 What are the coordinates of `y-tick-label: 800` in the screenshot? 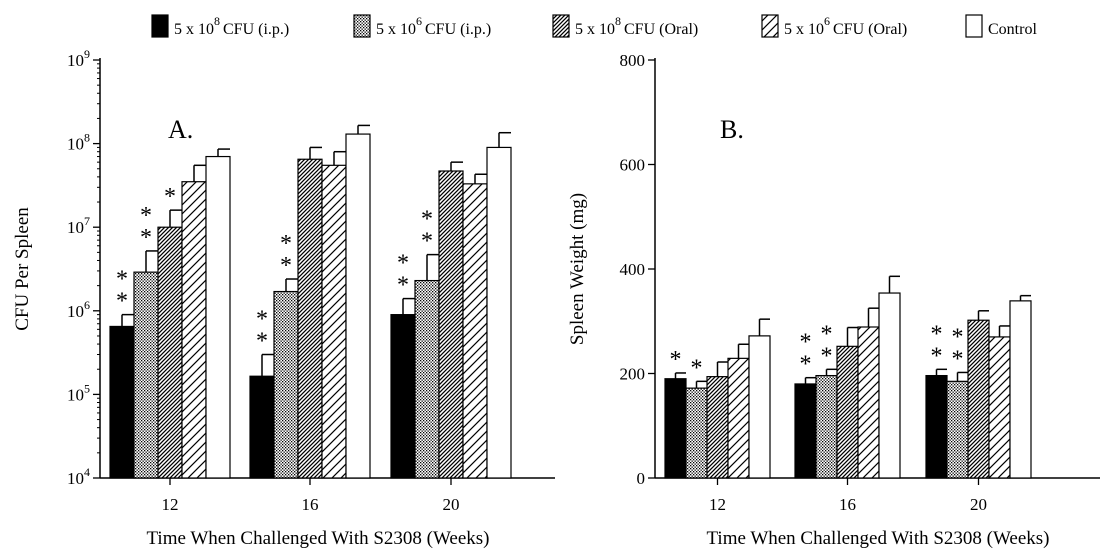 It's located at (633, 60).